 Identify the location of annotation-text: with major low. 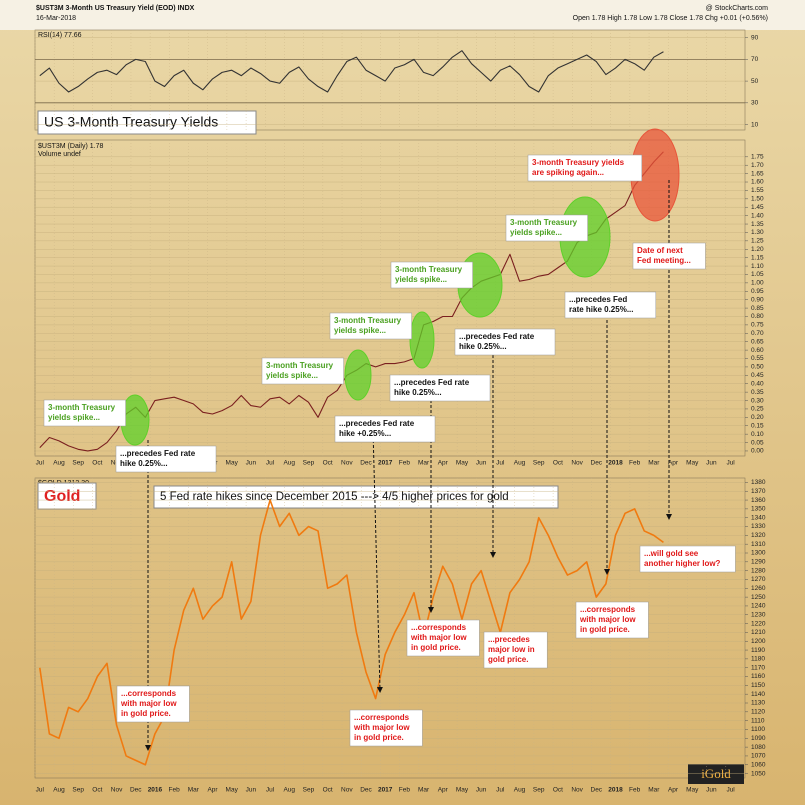
(148, 703).